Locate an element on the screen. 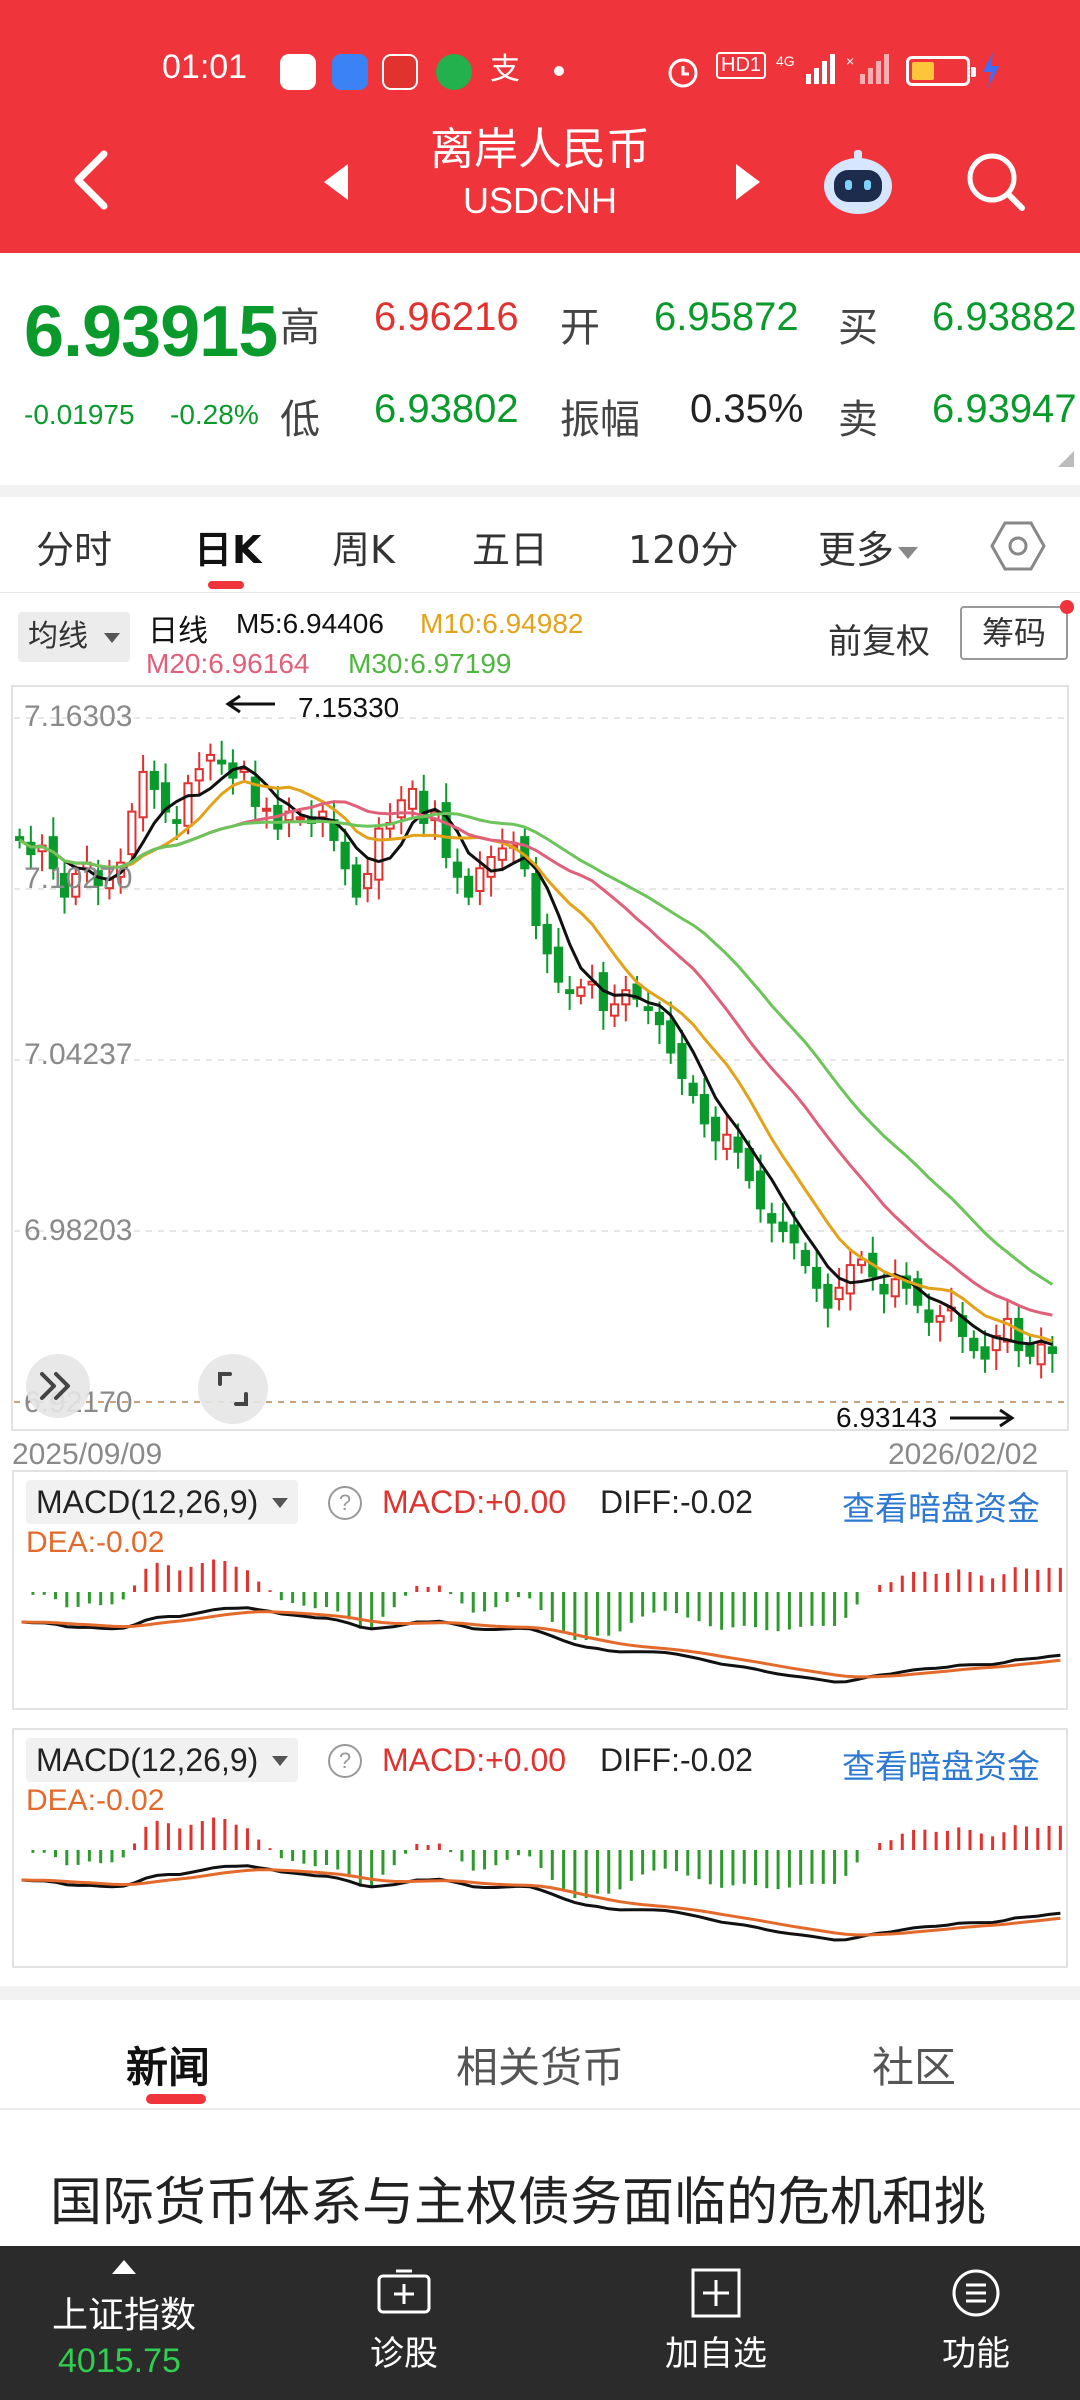 This screenshot has height=2400, width=1080. battery-icon is located at coordinates (941, 71).